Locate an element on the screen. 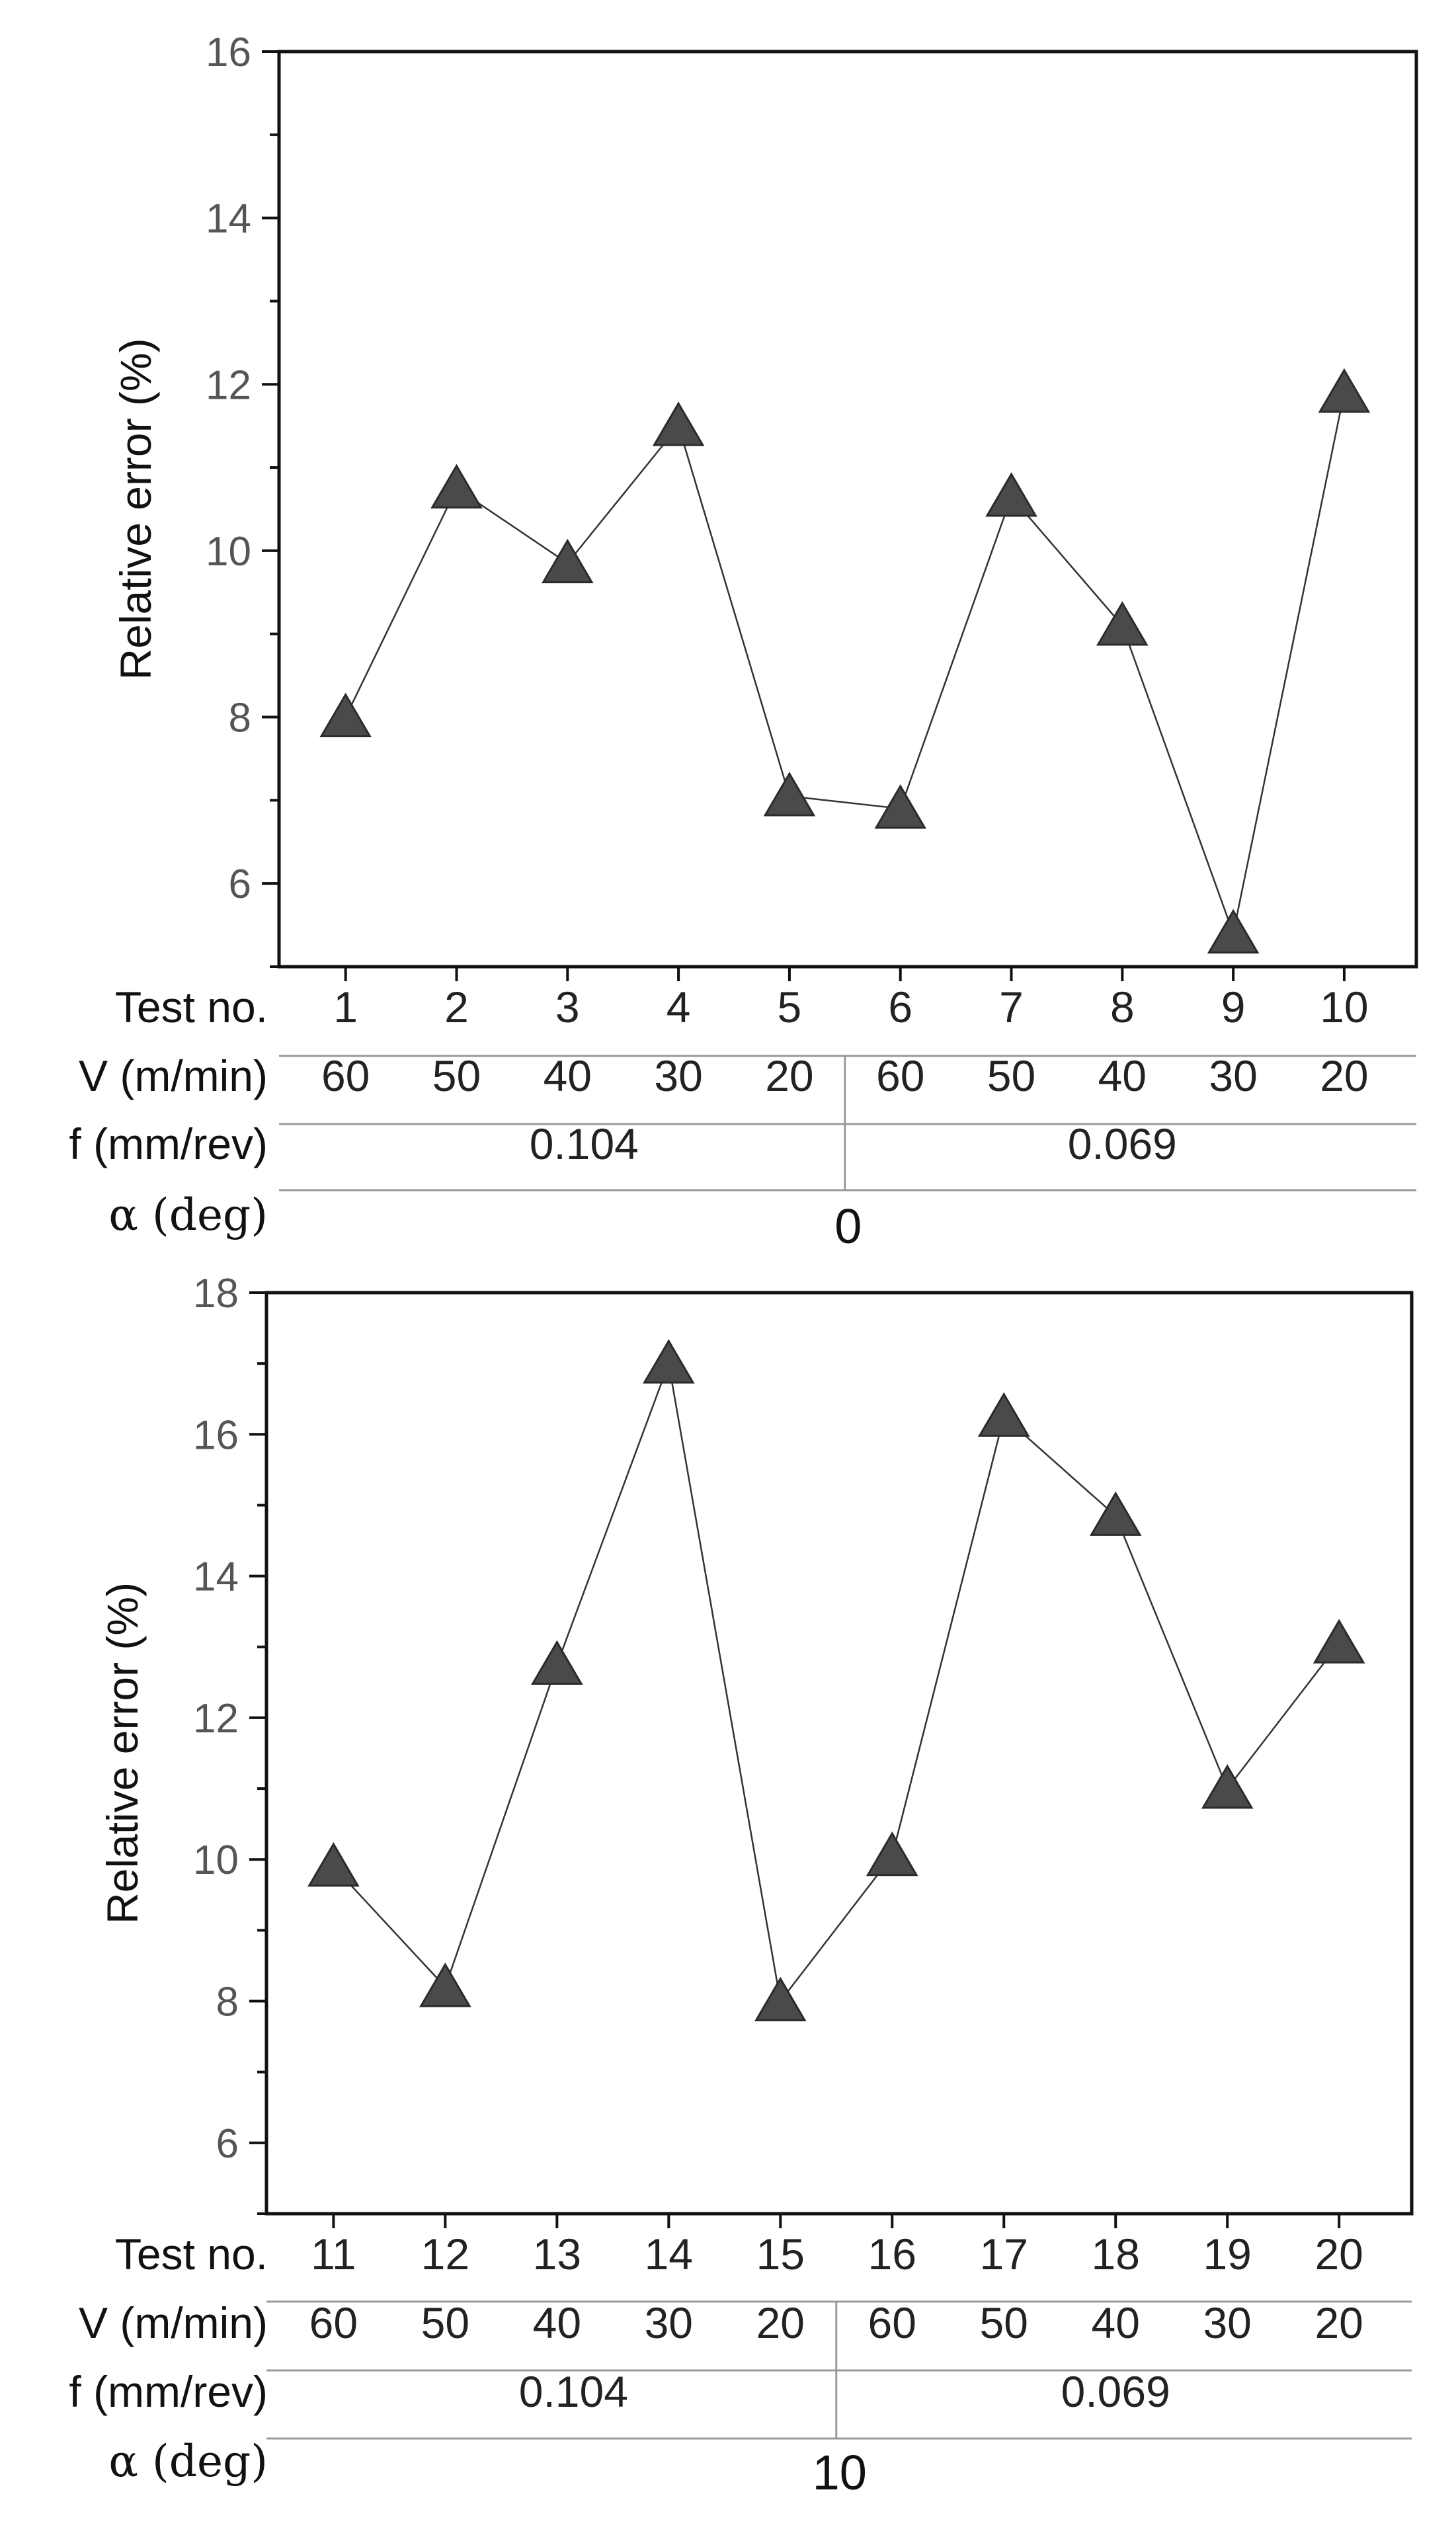  series-line is located at coordinates (845, 664).